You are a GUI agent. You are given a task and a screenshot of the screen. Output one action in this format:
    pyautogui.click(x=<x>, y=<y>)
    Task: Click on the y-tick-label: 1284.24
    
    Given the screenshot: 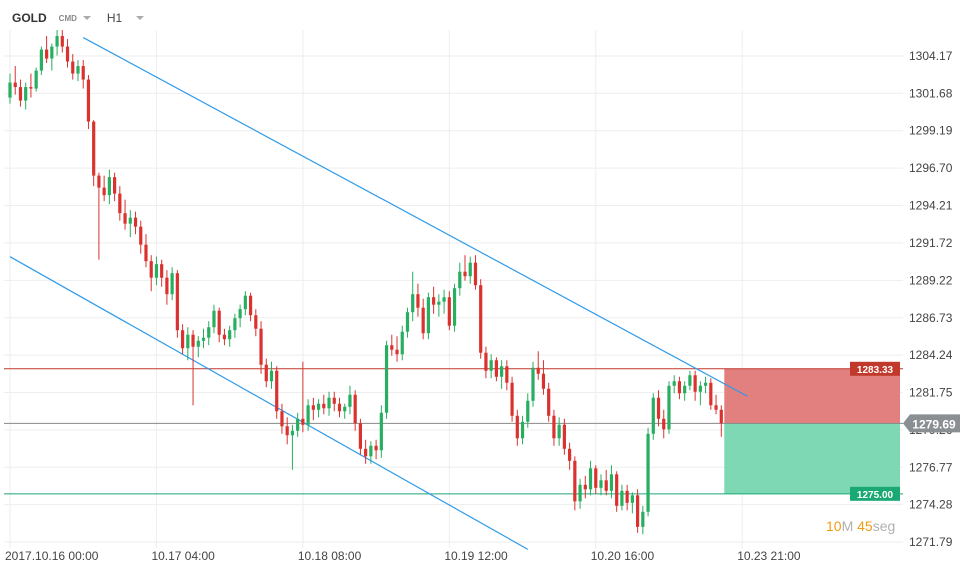 What is the action you would take?
    pyautogui.click(x=931, y=355)
    